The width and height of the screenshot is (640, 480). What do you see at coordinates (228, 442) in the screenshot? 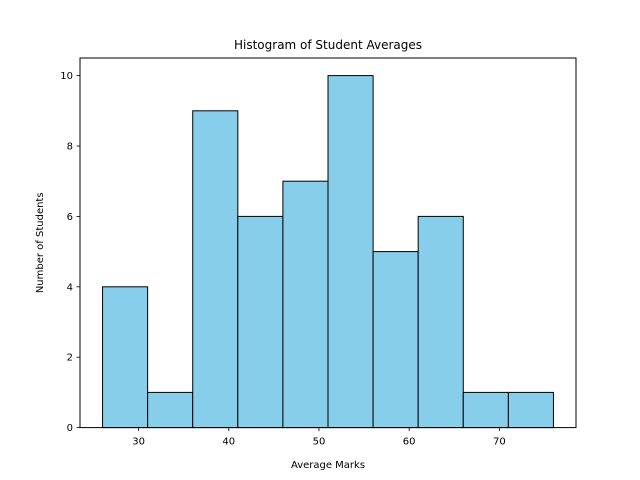
I see `x-tick-label: 40` at bounding box center [228, 442].